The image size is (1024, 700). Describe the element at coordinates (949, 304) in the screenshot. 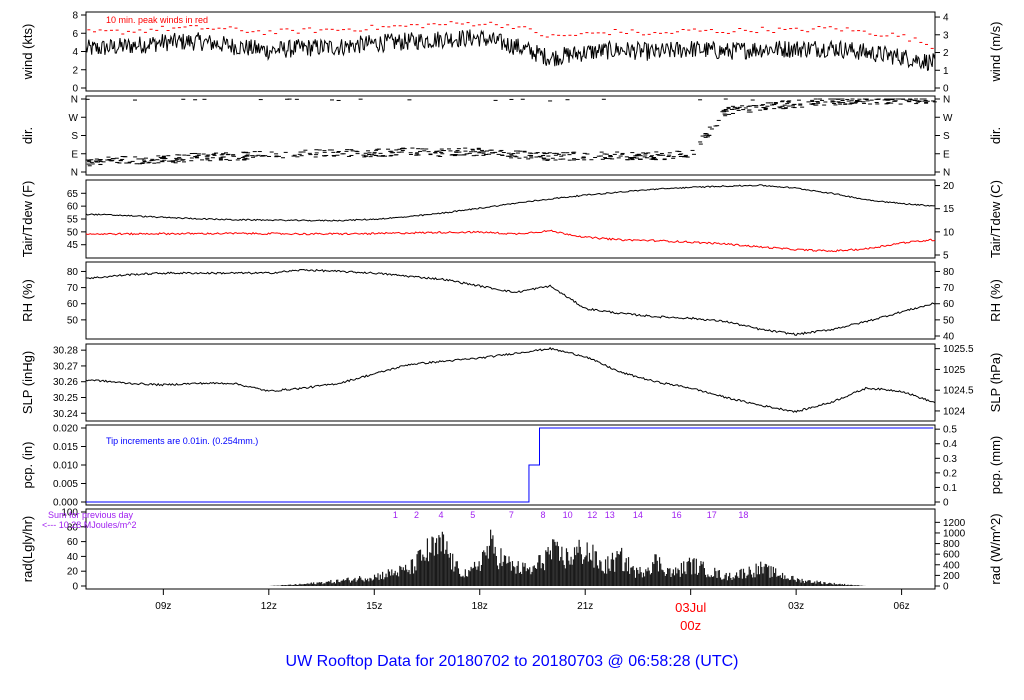

I see `rh-rtick-label: 60` at that location.